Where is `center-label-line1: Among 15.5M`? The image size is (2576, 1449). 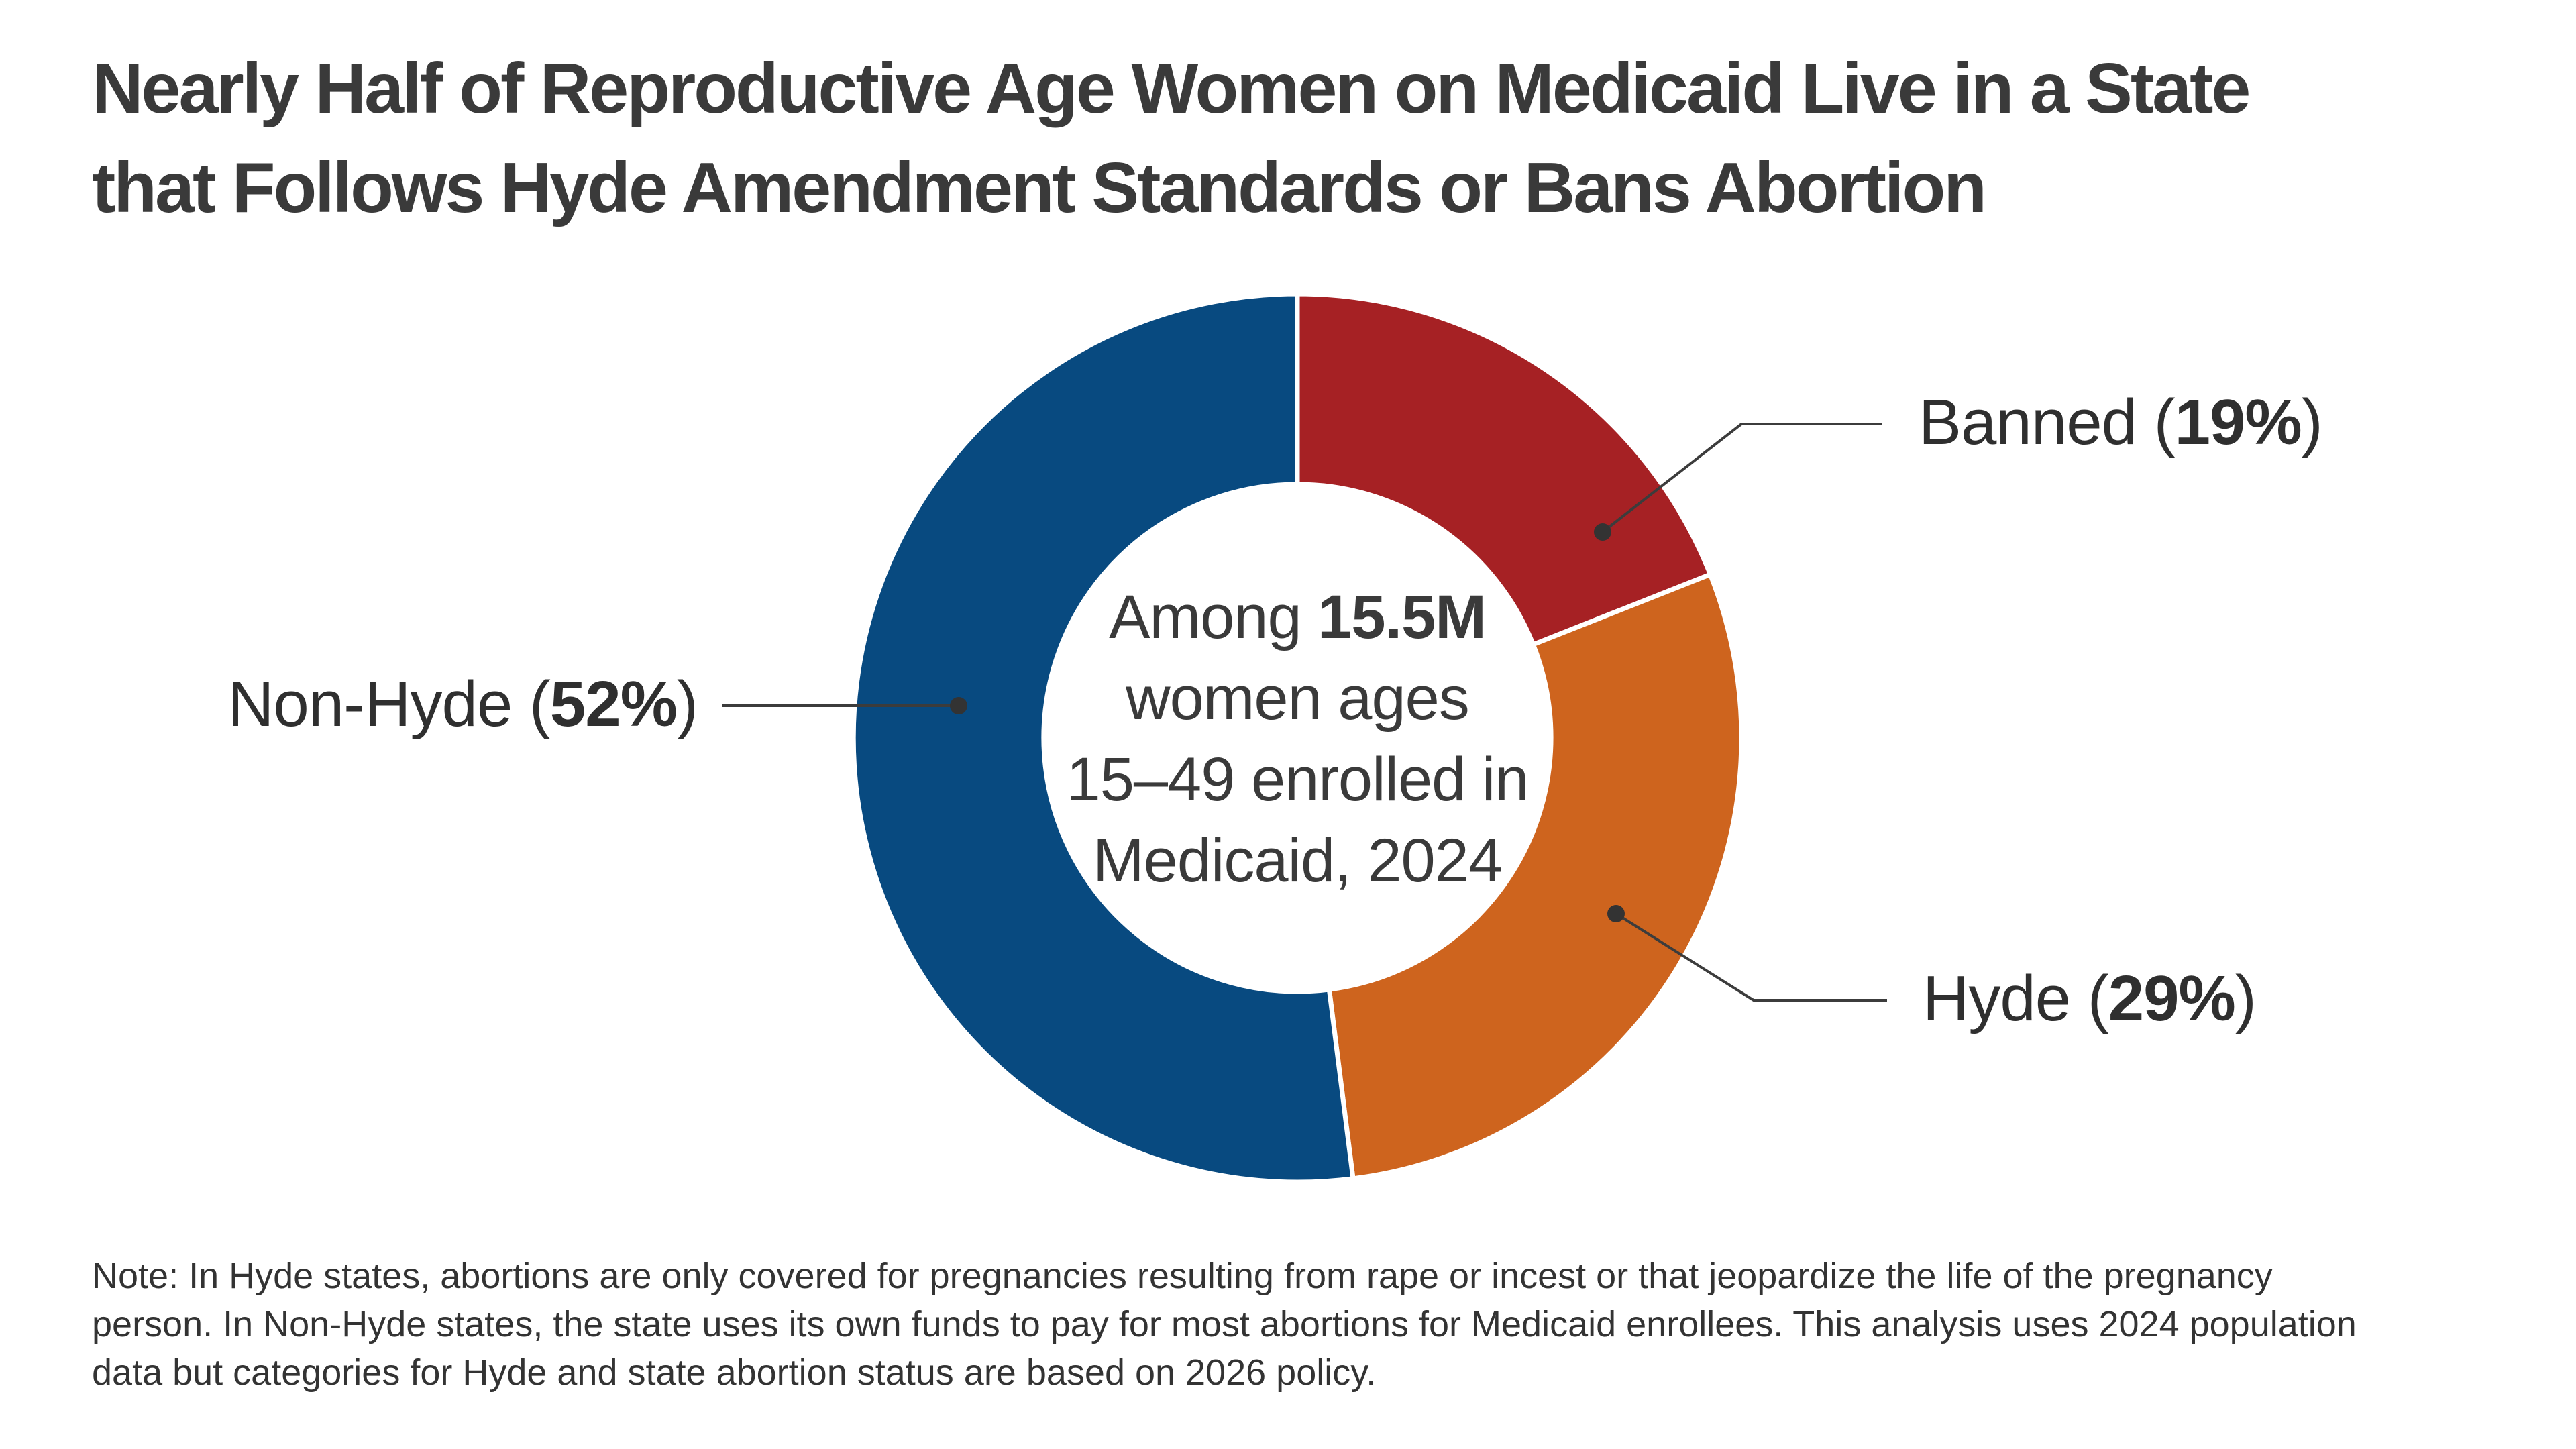 center-label-line1: Among 15.5M is located at coordinates (1298, 617).